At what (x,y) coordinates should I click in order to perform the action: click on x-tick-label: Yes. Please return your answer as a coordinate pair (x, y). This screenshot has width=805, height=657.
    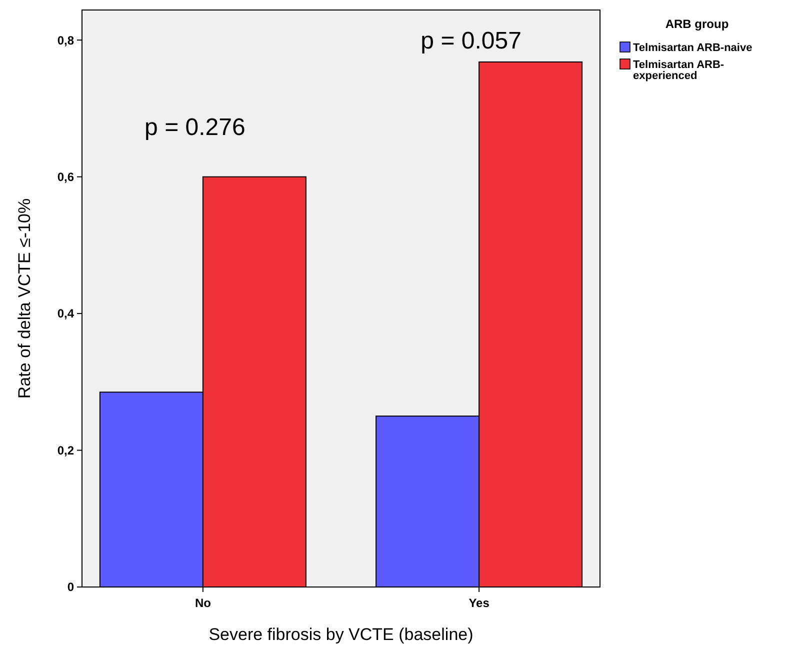
    Looking at the image, I should click on (479, 603).